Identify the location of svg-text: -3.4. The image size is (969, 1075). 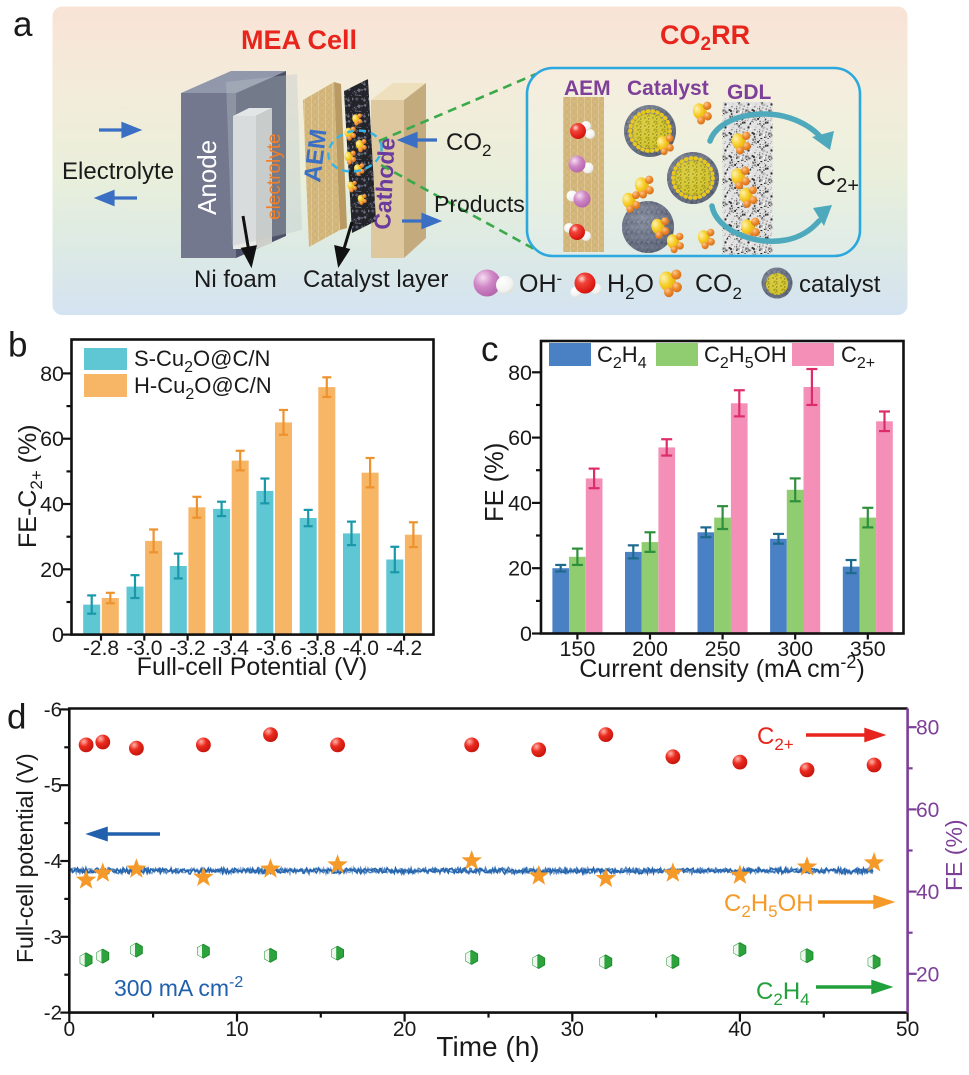
(231, 648).